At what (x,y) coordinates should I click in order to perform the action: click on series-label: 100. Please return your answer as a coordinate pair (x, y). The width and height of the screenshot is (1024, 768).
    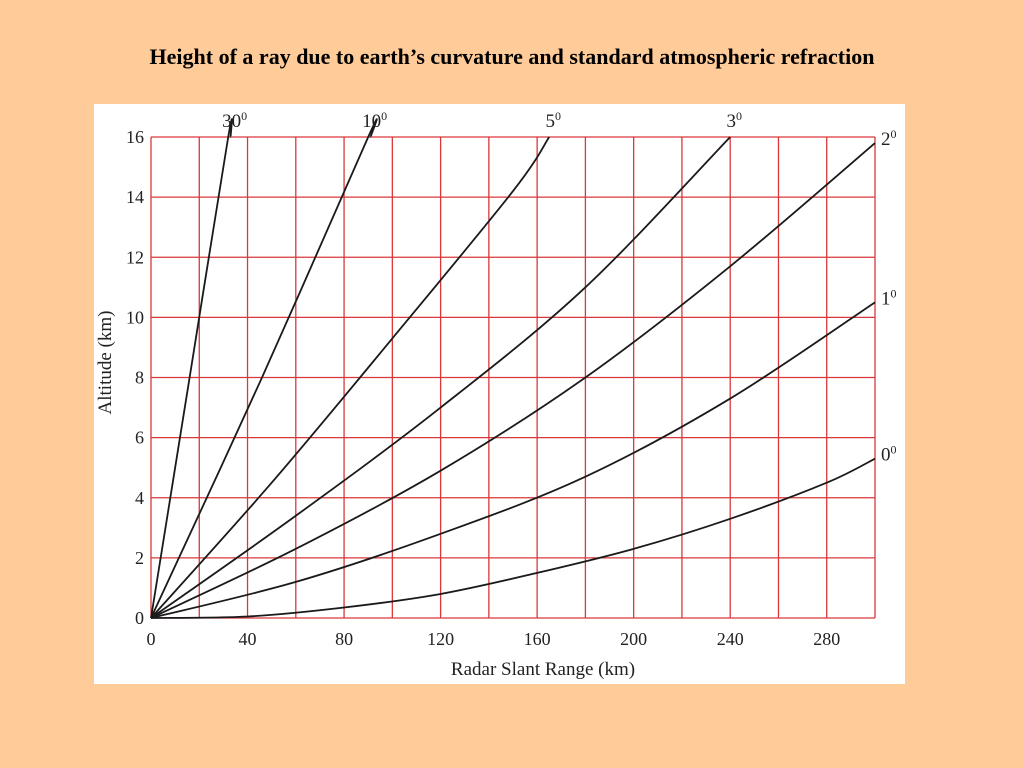
    Looking at the image, I should click on (374, 120).